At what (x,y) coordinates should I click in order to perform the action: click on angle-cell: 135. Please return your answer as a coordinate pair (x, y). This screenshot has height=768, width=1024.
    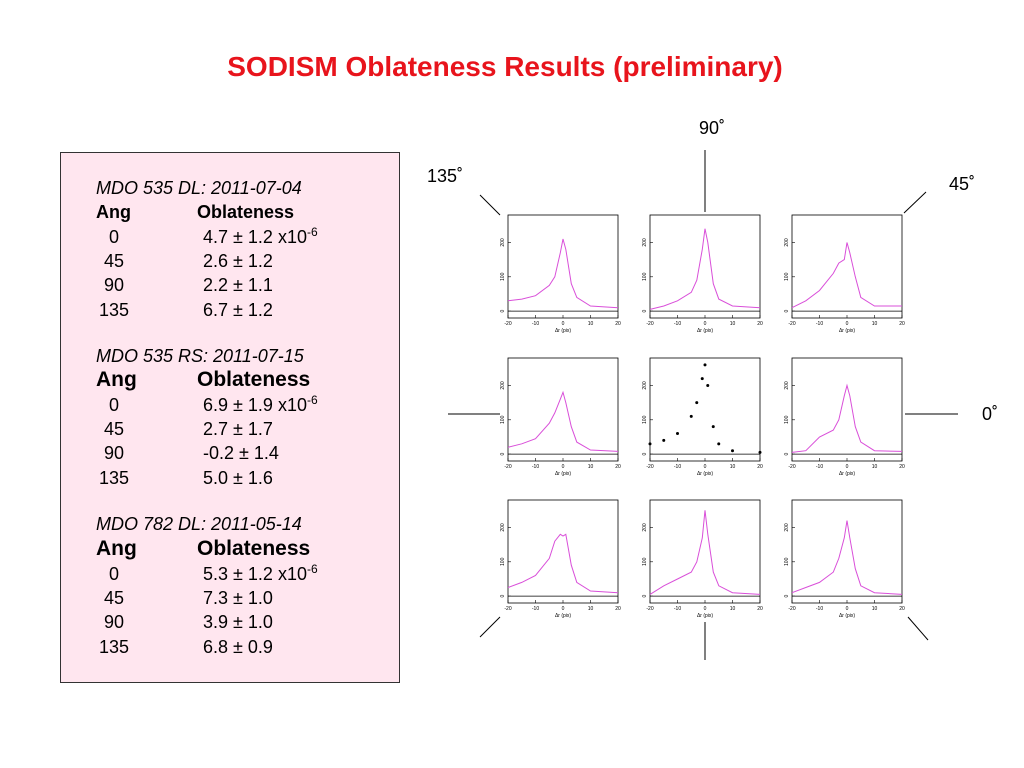
    Looking at the image, I should click on (114, 647).